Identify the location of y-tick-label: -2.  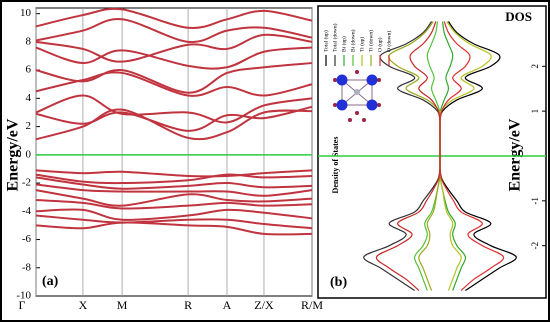
(26, 183).